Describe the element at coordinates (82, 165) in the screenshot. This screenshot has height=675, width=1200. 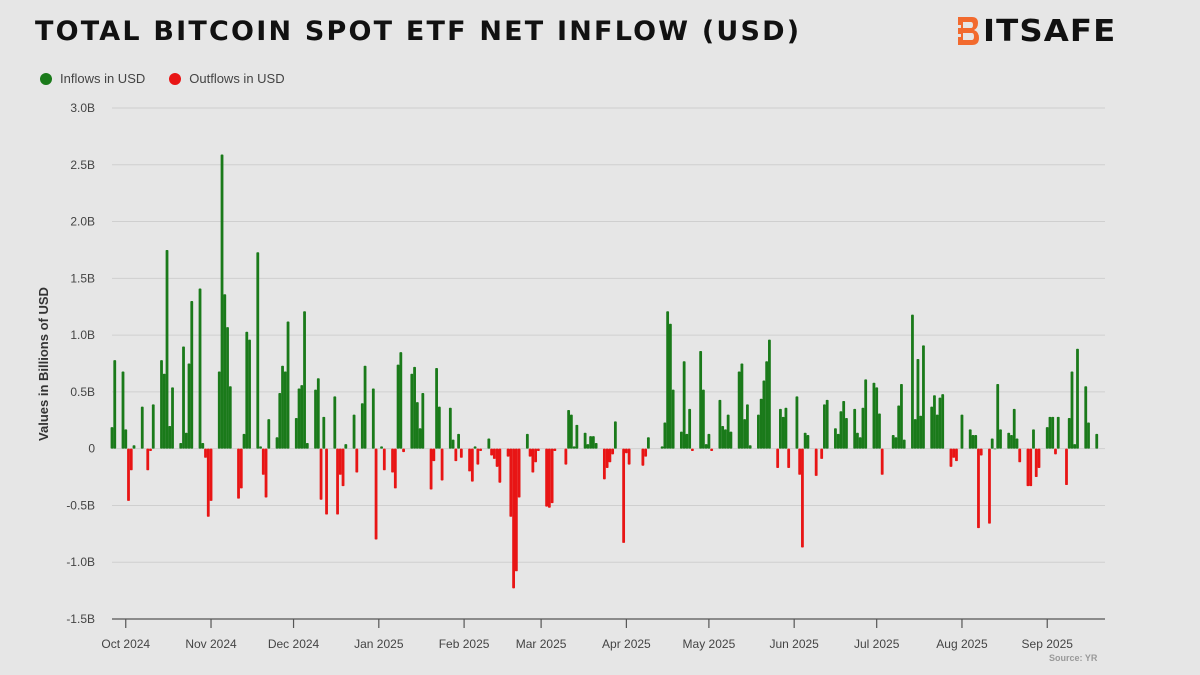
I see `y-tick-label: 2.5B` at that location.